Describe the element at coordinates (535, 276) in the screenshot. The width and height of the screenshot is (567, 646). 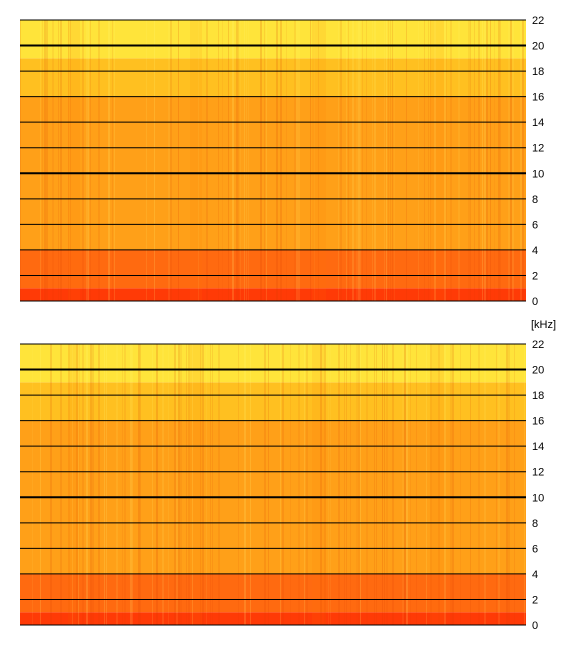
I see `y-tick-label-2: 2` at that location.